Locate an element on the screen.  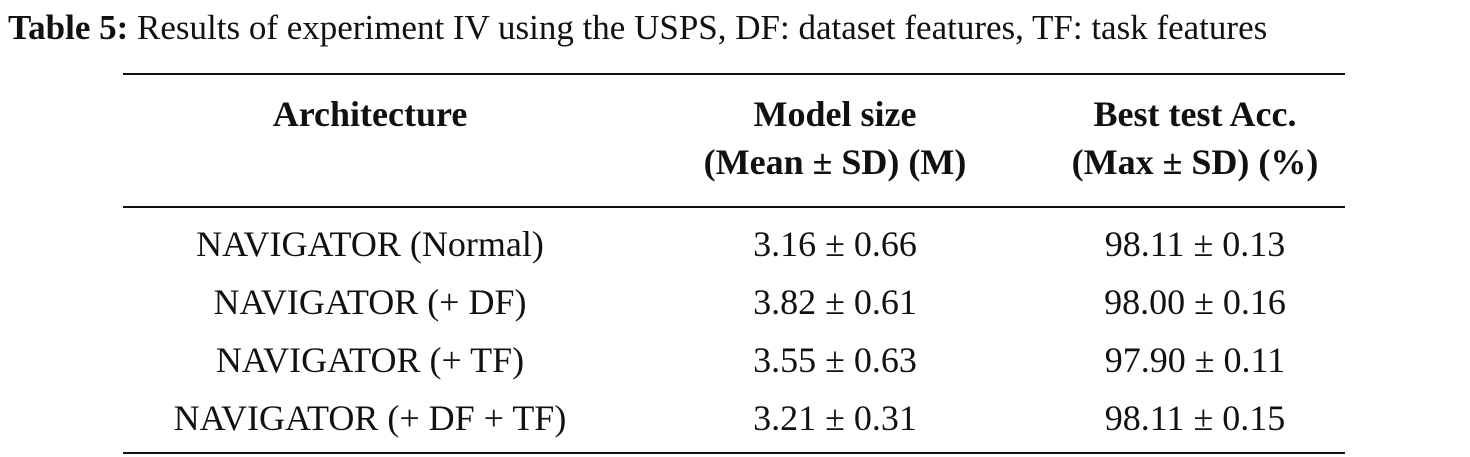
cell-best-acc: 98.11 ± 0.15 is located at coordinates (1195, 418).